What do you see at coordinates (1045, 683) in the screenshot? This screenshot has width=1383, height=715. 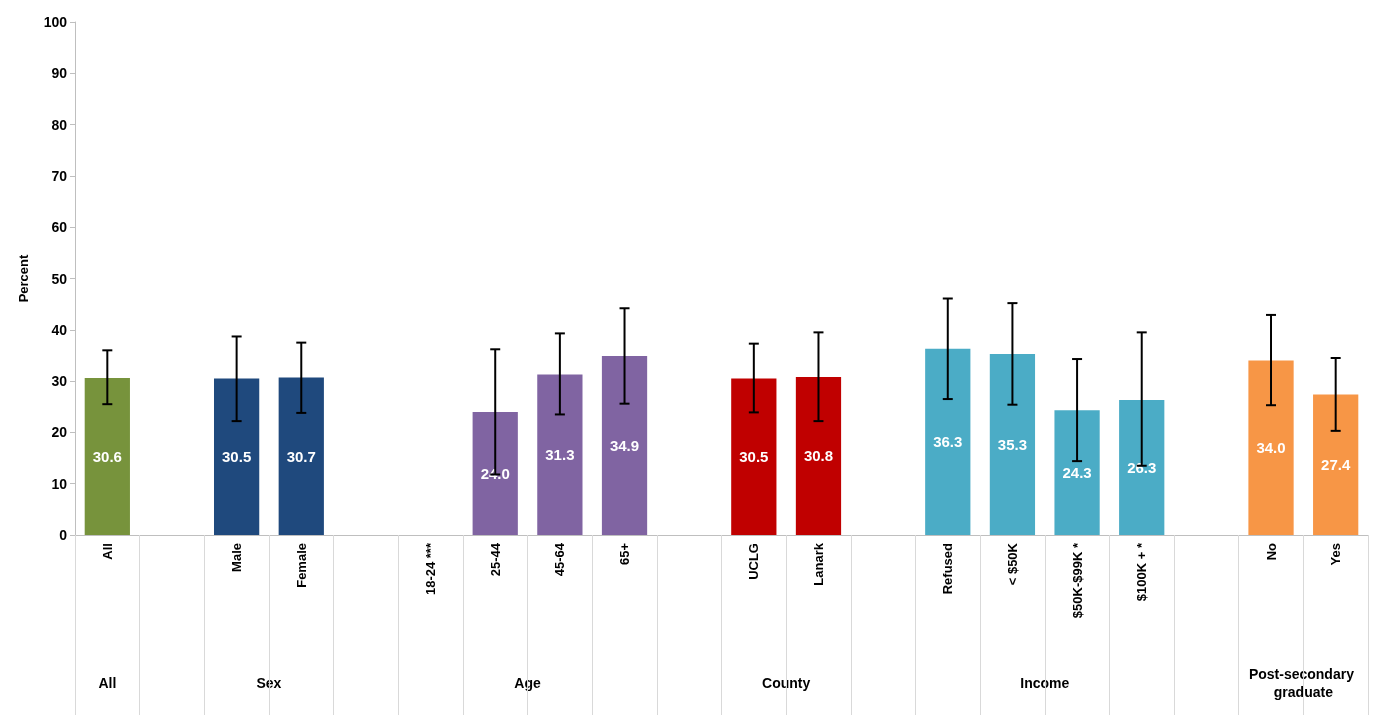 I see `text: Income` at bounding box center [1045, 683].